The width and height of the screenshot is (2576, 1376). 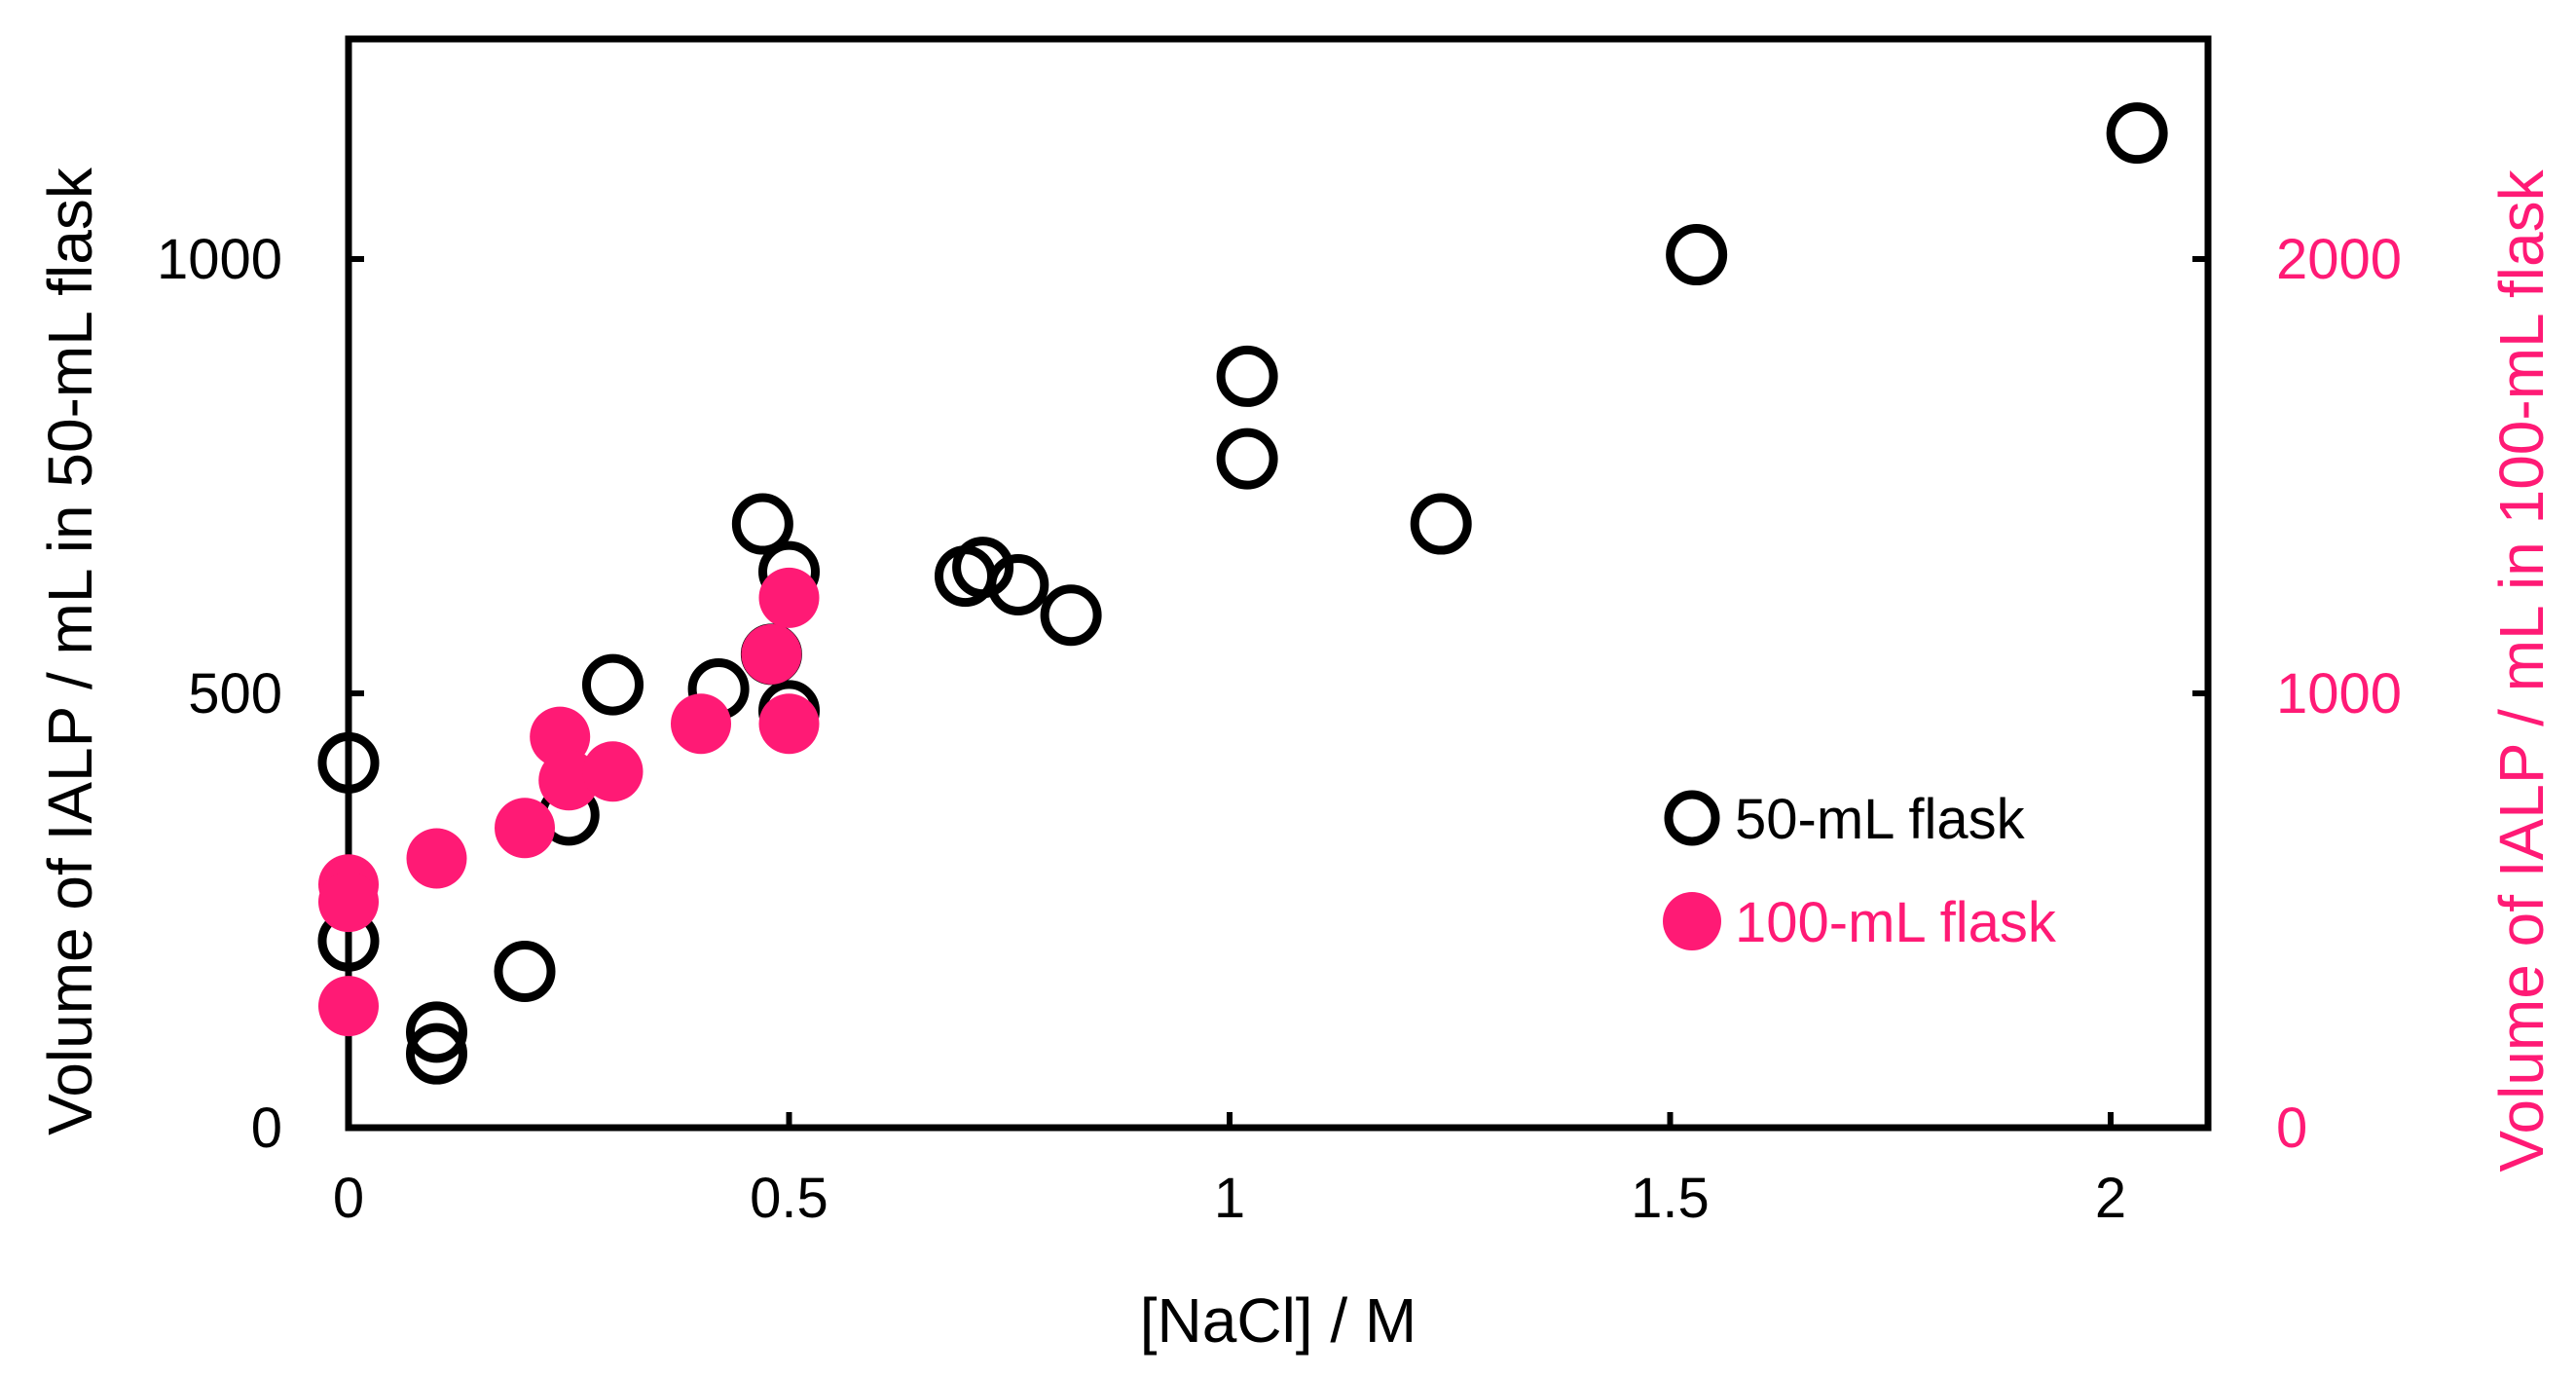 What do you see at coordinates (2521, 670) in the screenshot?
I see `y2-axis-title: Volume of IALP / mL in 100-mL flask` at bounding box center [2521, 670].